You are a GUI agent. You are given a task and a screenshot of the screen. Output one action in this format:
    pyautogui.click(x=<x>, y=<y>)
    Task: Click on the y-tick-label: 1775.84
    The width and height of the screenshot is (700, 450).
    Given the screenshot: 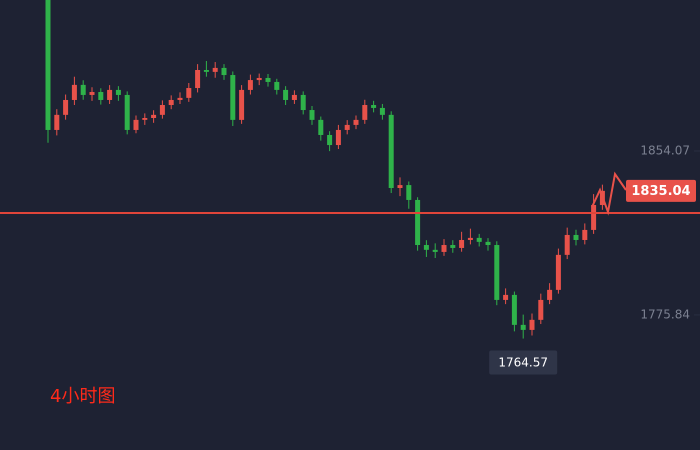 What is the action you would take?
    pyautogui.click(x=665, y=314)
    